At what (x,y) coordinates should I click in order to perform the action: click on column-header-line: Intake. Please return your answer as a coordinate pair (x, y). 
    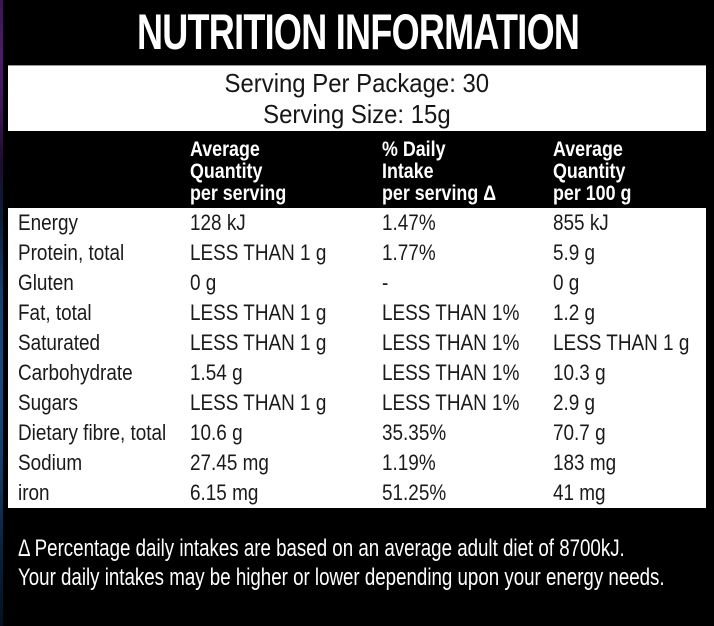
    Looking at the image, I should click on (408, 171).